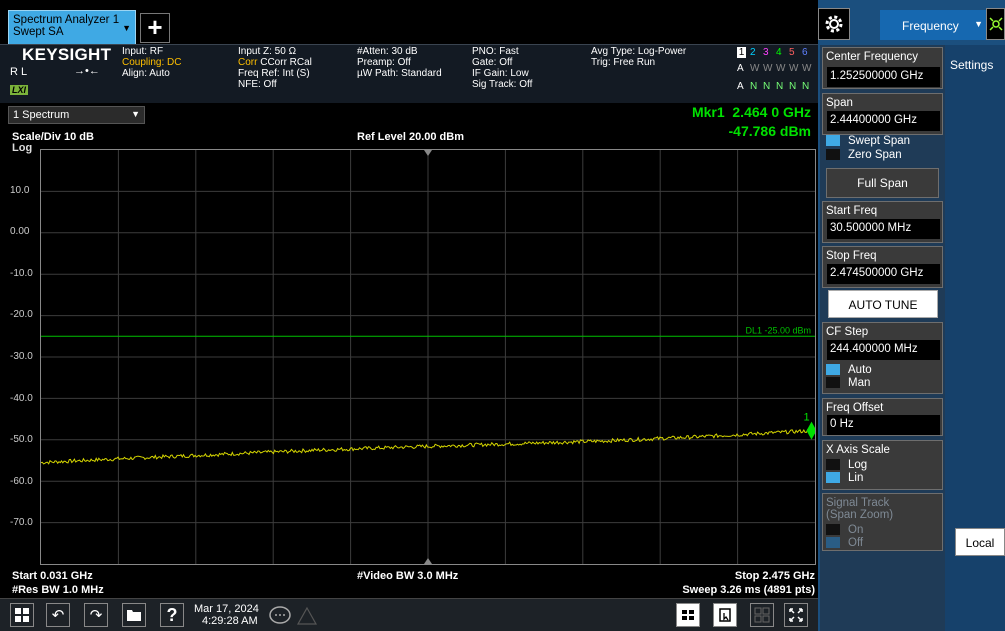 The image size is (1005, 631). What do you see at coordinates (883, 304) in the screenshot?
I see `auto-tune-button: AUTO TUNE` at bounding box center [883, 304].